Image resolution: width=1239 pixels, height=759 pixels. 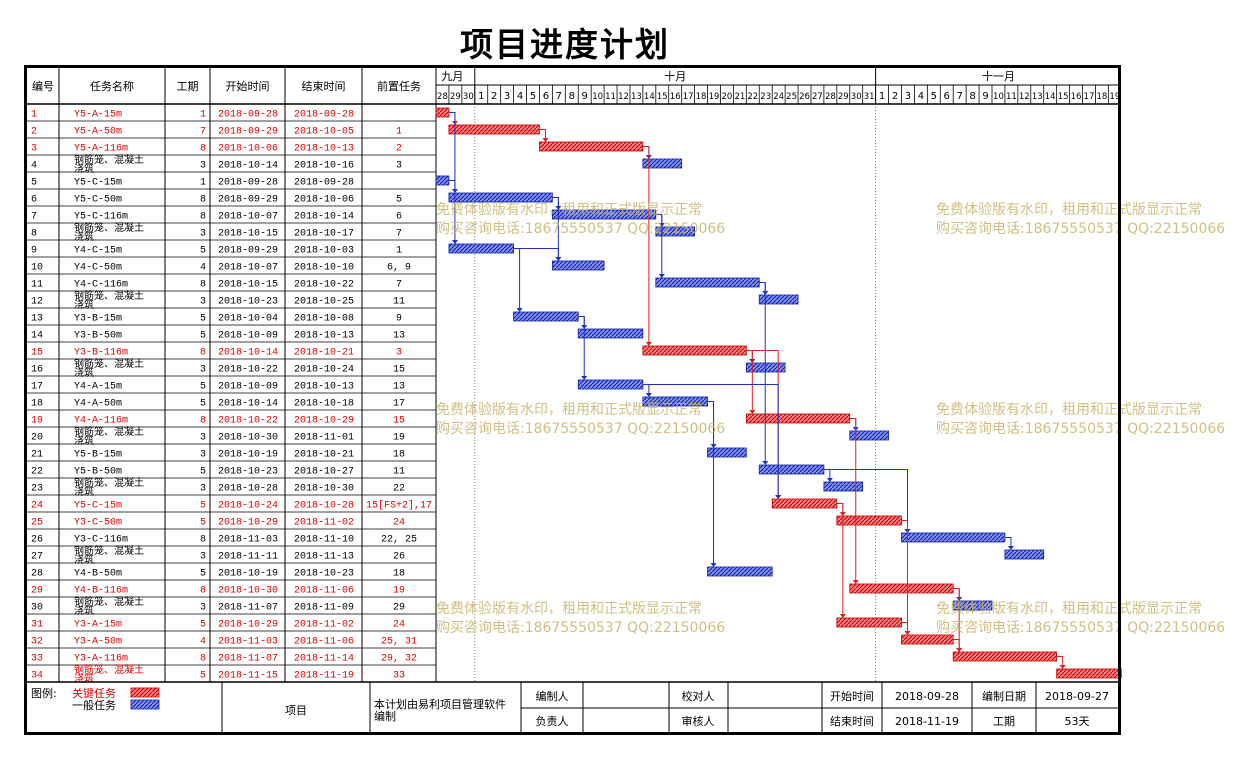 I want to click on task-id: 13, so click(x=37, y=319).